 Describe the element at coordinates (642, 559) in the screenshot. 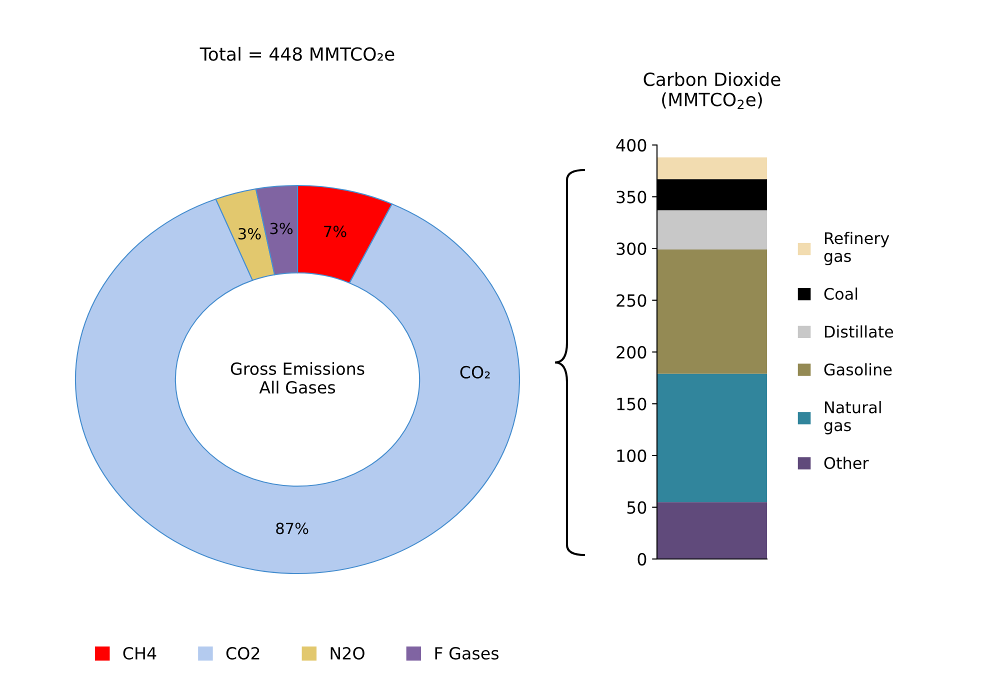

I see `y-tick-label: 0` at that location.